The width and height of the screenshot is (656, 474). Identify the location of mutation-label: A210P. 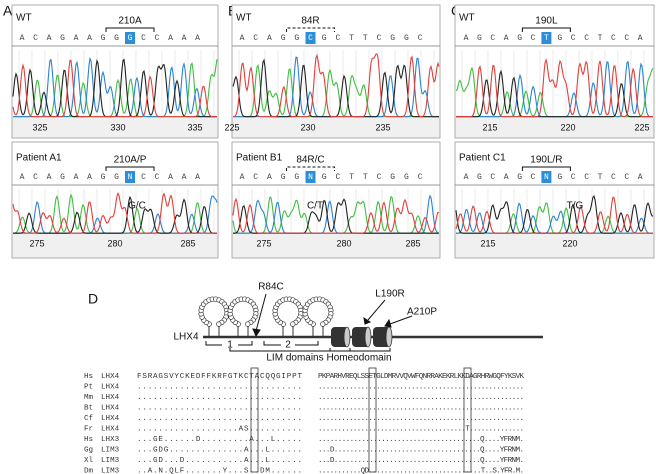
(422, 312).